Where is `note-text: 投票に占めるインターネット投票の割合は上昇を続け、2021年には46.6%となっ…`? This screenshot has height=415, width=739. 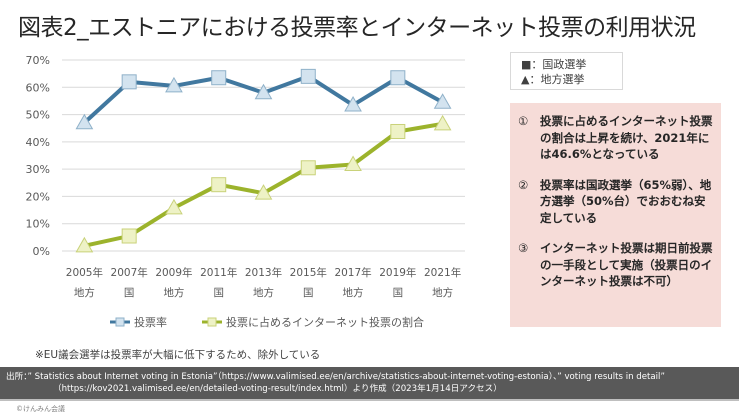 note-text: 投票に占めるインターネット投票の割合は上昇を続け、2021年には46.6%となっ… is located at coordinates (626, 137).